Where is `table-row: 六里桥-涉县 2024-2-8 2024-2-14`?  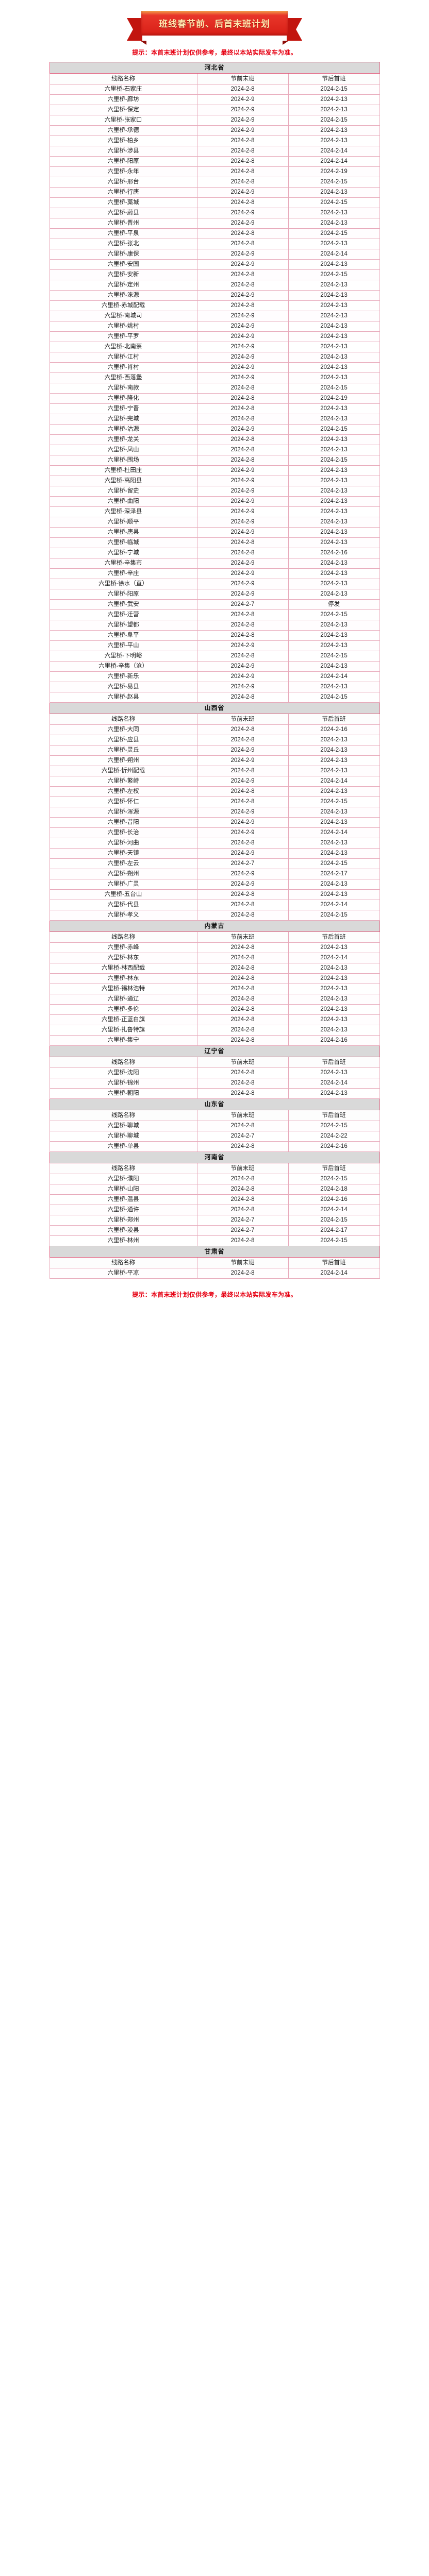
table-row: 六里桥-涉县 2024-2-8 2024-2-14 is located at coordinates (214, 151).